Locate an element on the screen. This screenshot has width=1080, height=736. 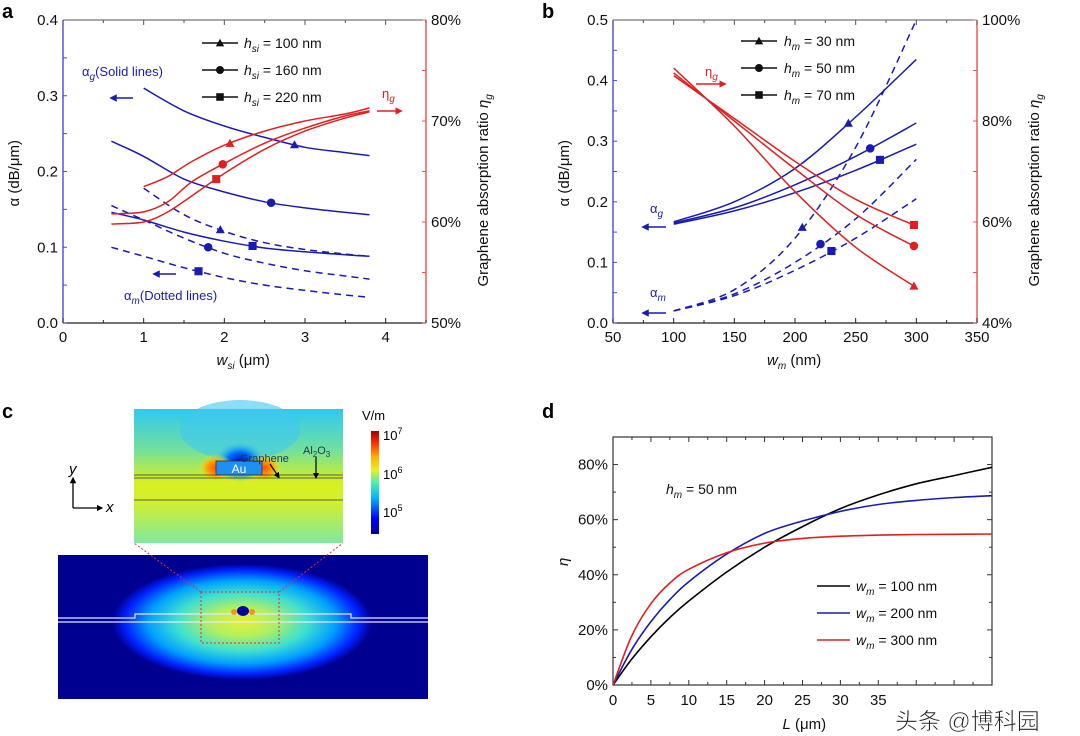
right-y-axis-title: Graphene absorption ratio ηg is located at coordinates (485, 190).